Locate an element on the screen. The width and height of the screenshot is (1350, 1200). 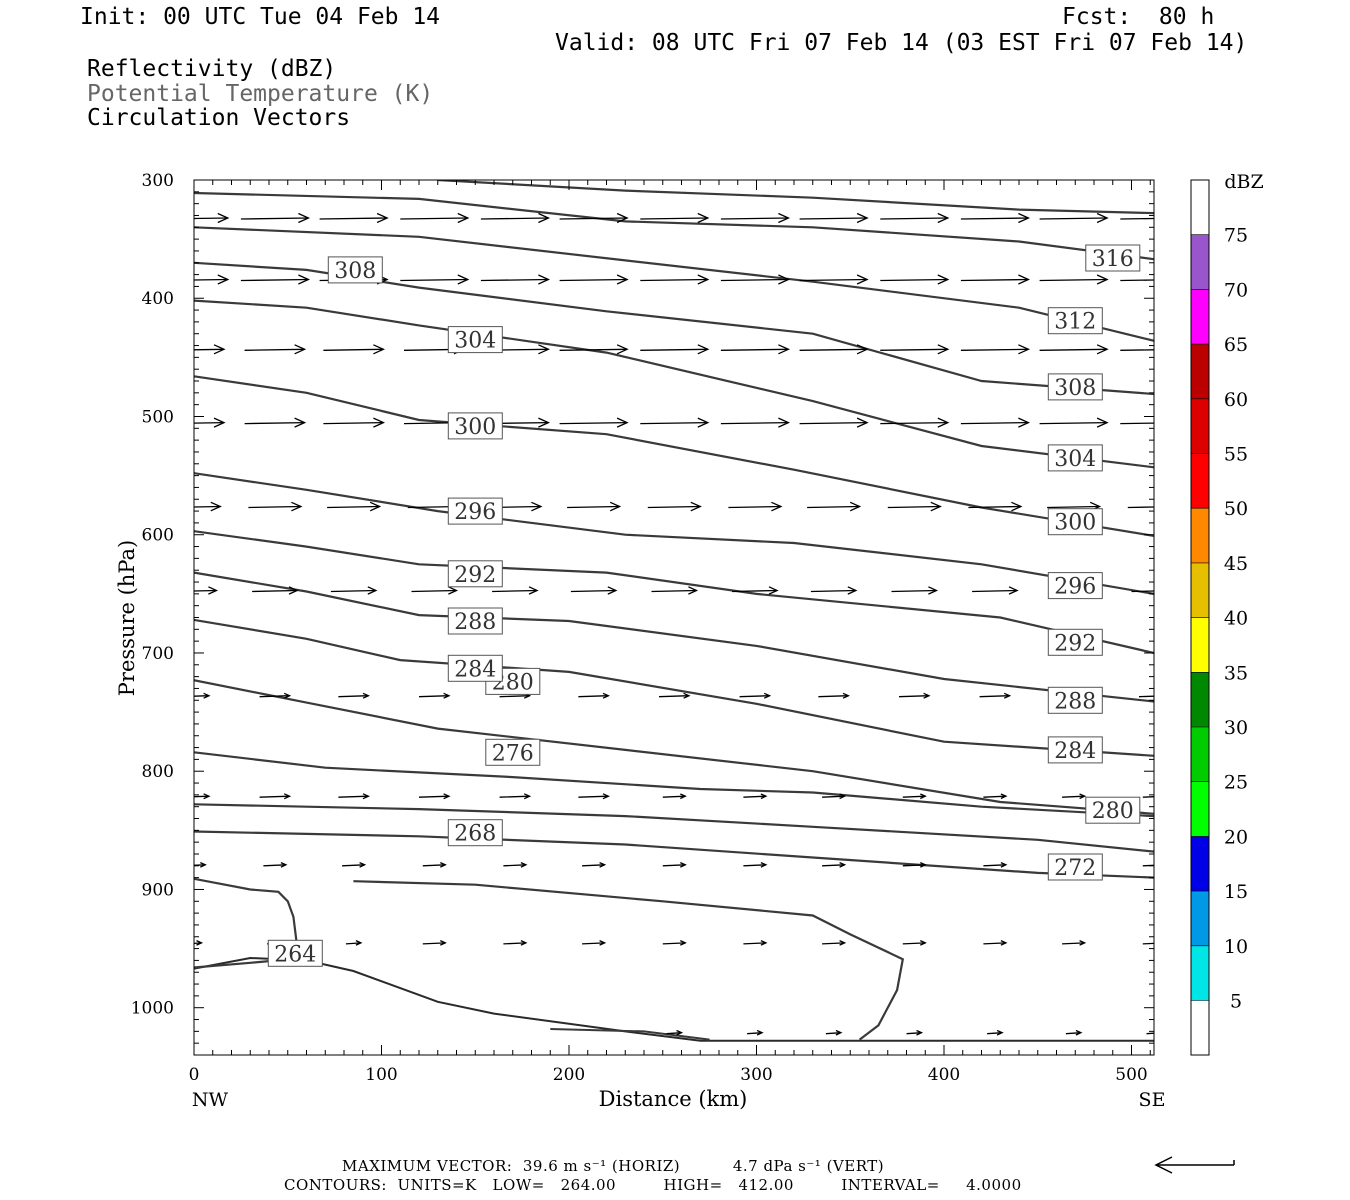
svg-text: 284 is located at coordinates (475, 669).